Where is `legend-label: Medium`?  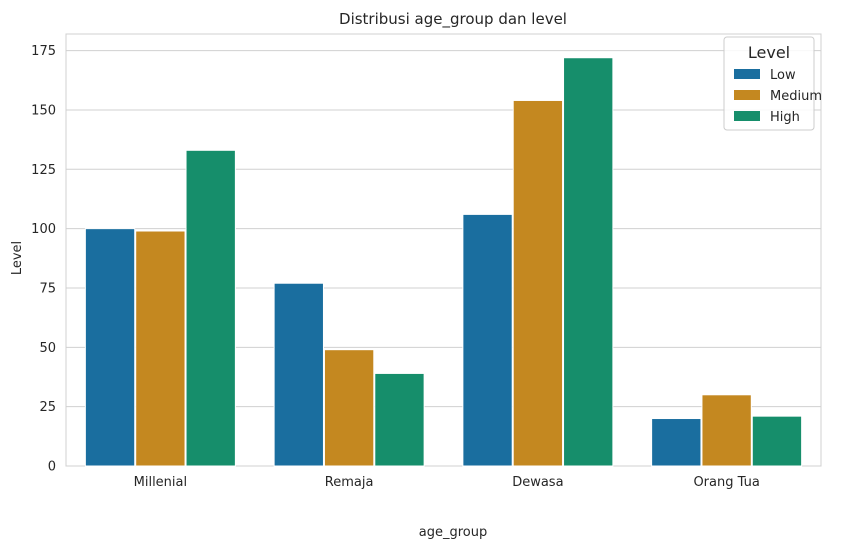
legend-label: Medium is located at coordinates (796, 96).